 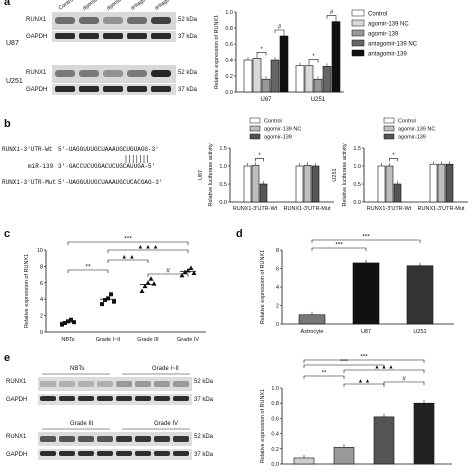 I want to click on panel-label-a: a, so click(x=7, y=4).